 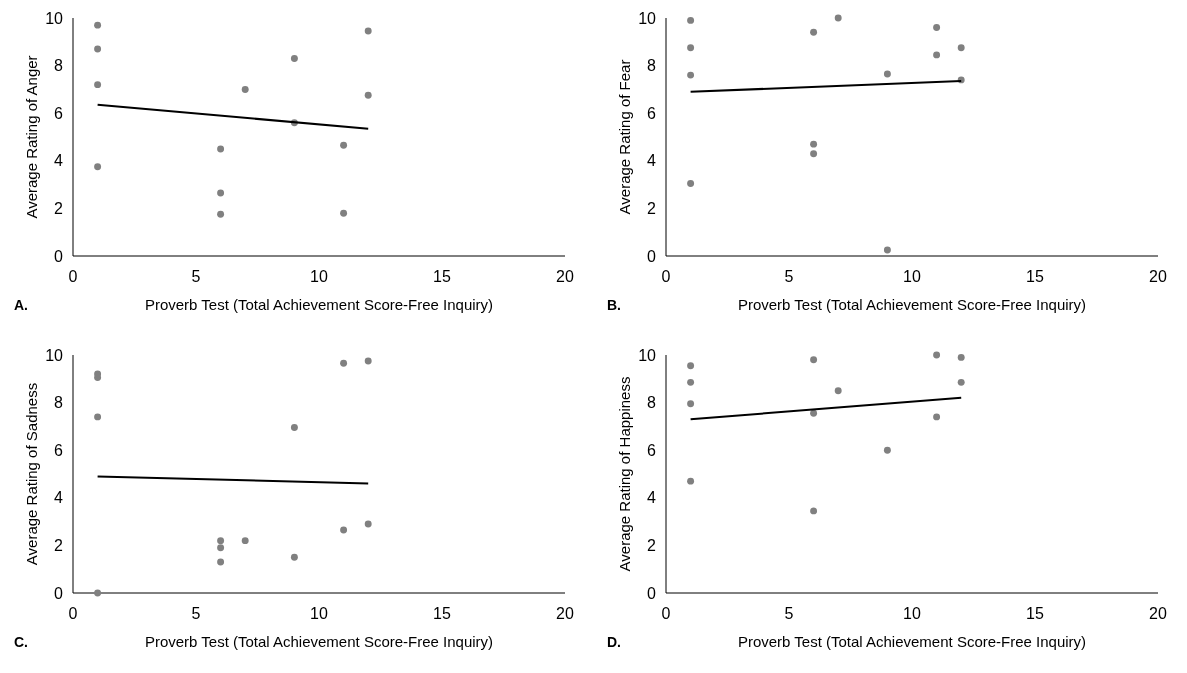 What do you see at coordinates (31, 474) in the screenshot?
I see `y-axis-title: Average Rating of Sadness` at bounding box center [31, 474].